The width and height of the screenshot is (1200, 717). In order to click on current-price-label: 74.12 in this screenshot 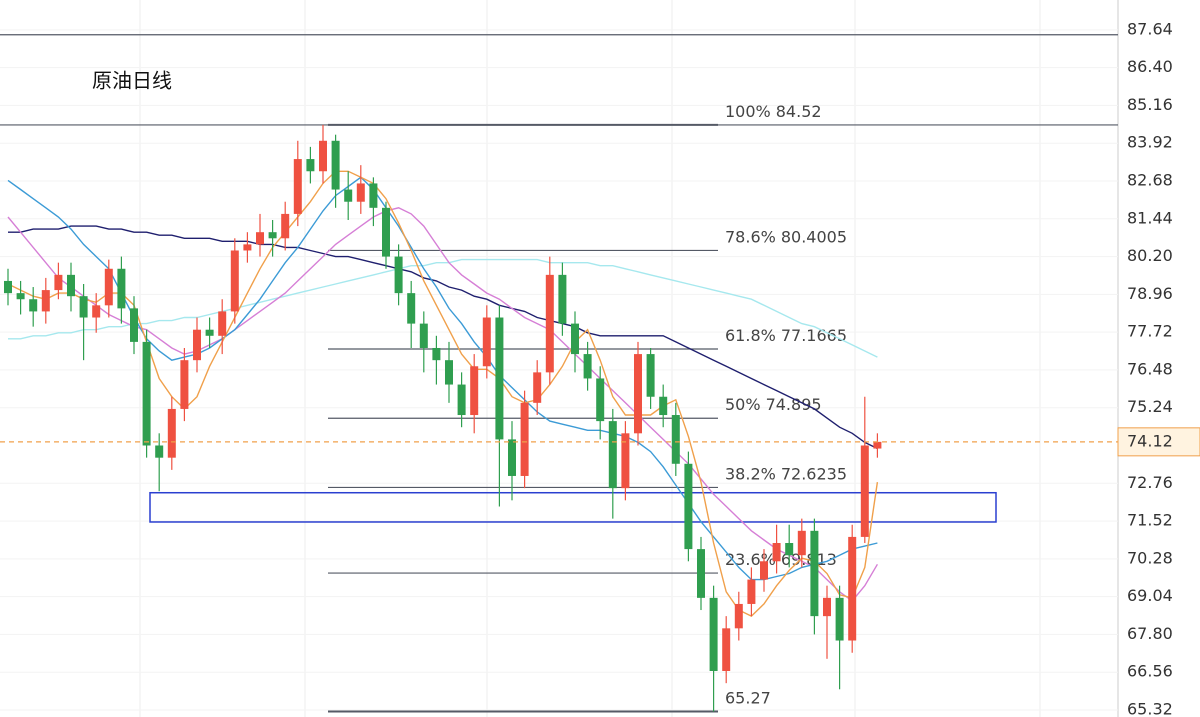, I will do `click(1150, 440)`.